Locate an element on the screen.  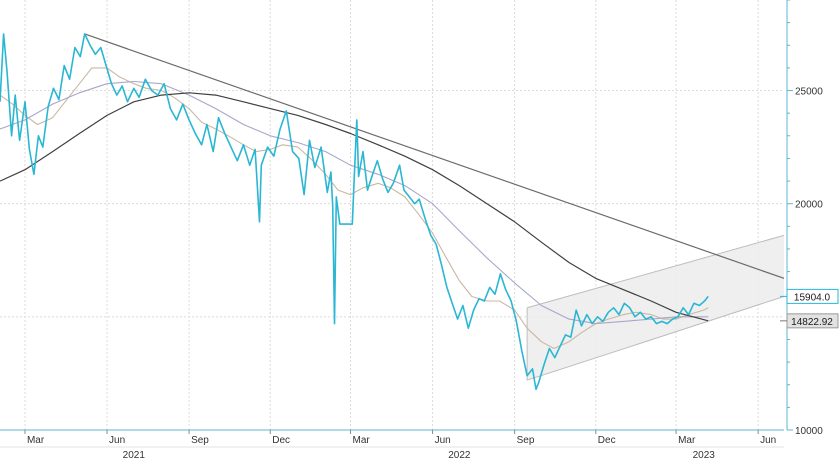
channel-band is located at coordinates (655, 308).